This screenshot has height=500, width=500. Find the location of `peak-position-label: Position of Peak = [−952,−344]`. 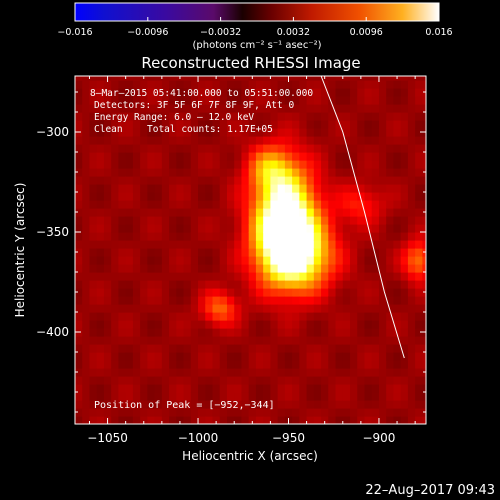

peak-position-label: Position of Peak = [−952,−344] is located at coordinates (184, 405).